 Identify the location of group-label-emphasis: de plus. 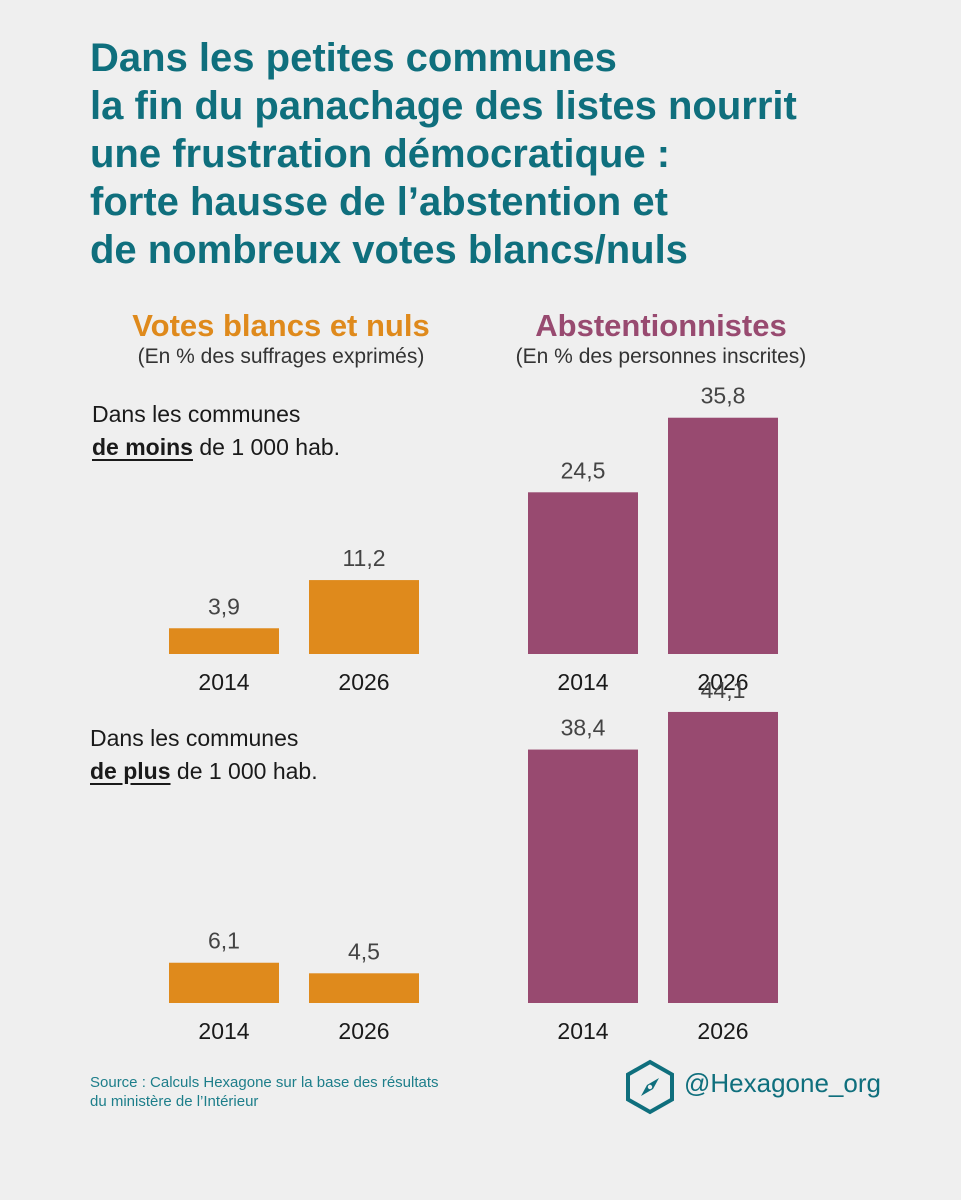
(130, 771).